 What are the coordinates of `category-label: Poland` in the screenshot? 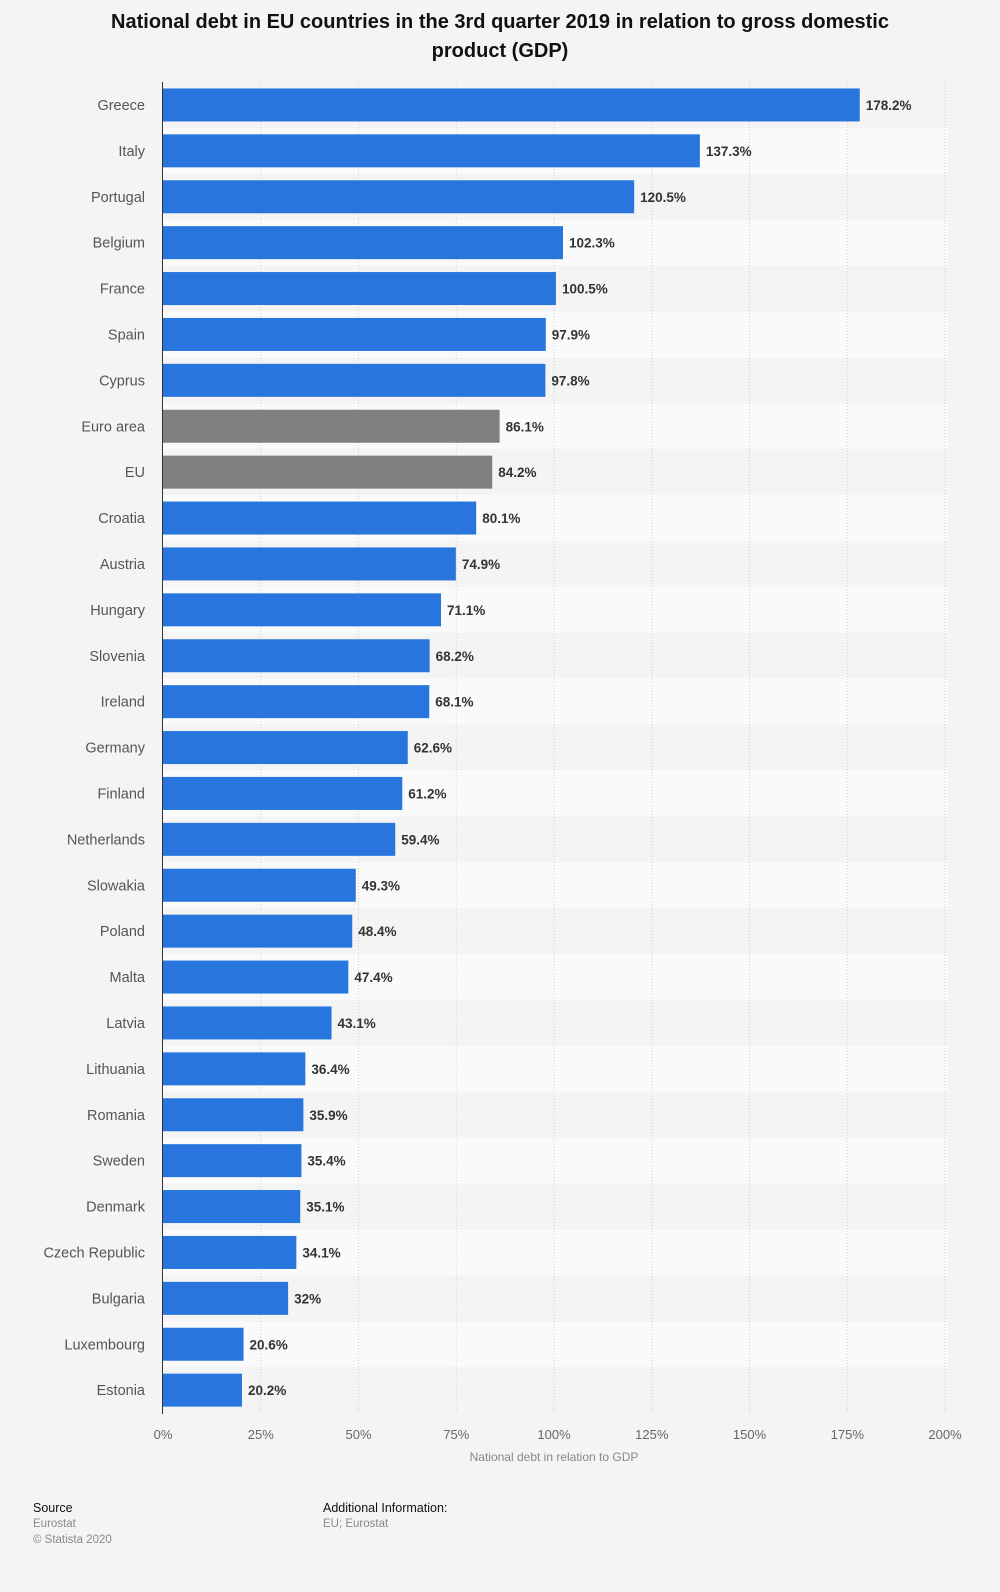 It's located at (122, 932).